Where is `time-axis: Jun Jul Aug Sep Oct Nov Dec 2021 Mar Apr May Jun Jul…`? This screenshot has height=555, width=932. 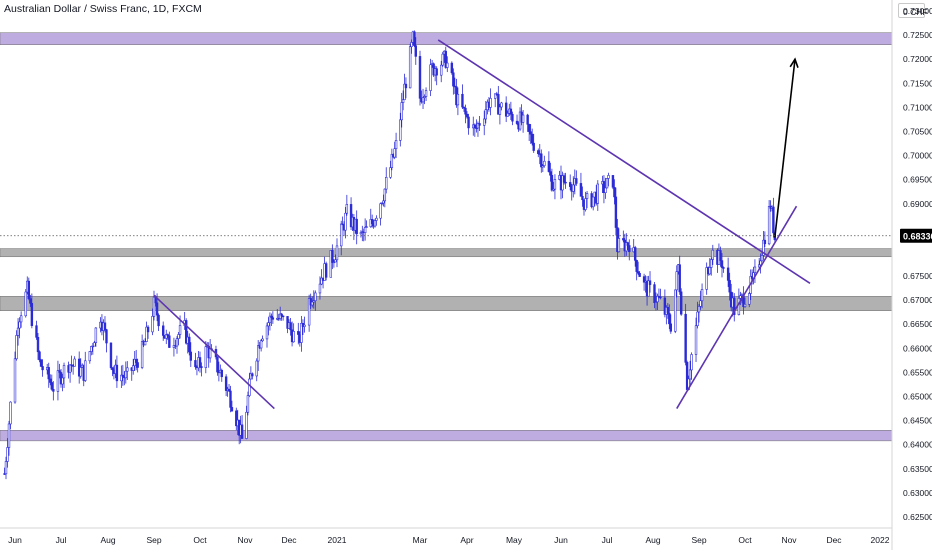
time-axis: Jun Jul Aug Sep Oct Nov Dec 2021 Mar Apr May Jun Jul… is located at coordinates (449, 540).